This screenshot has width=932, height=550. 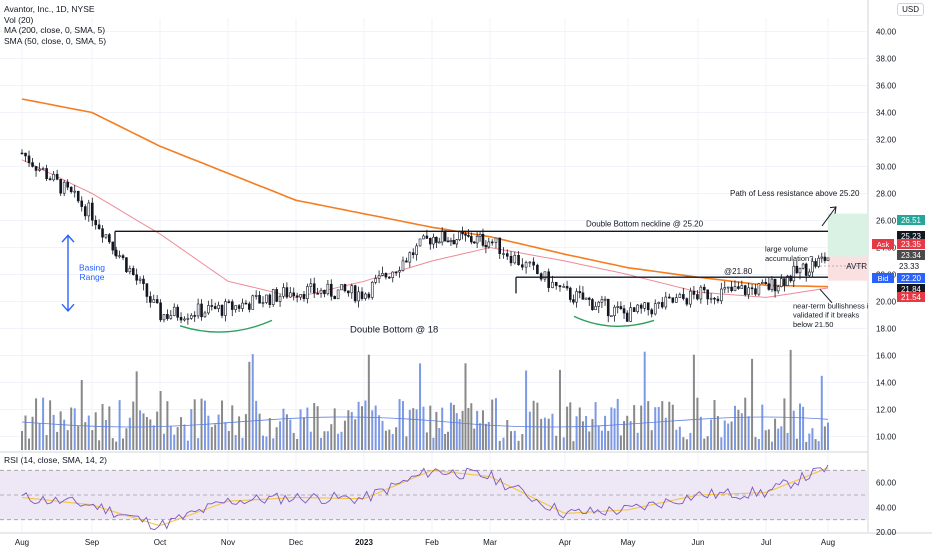 What do you see at coordinates (55, 30) in the screenshot?
I see `legend-ma200: MA (200, close, 0, SMA, 5)` at bounding box center [55, 30].